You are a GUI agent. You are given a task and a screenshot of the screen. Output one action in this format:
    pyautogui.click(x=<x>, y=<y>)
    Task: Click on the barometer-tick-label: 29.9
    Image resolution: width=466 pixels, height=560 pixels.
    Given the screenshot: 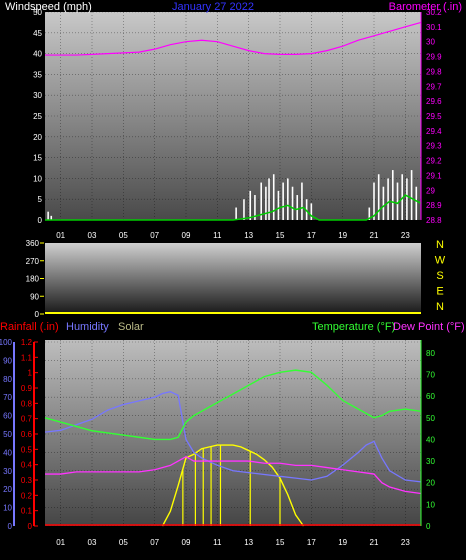 What is the action you would take?
    pyautogui.click(x=434, y=57)
    